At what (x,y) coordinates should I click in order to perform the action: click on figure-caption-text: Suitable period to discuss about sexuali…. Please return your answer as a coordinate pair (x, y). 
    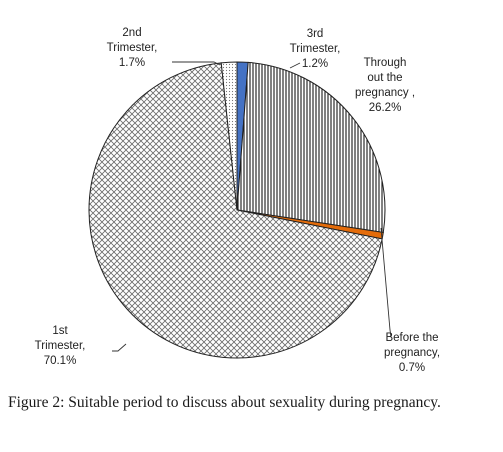
    Looking at the image, I should click on (254, 402).